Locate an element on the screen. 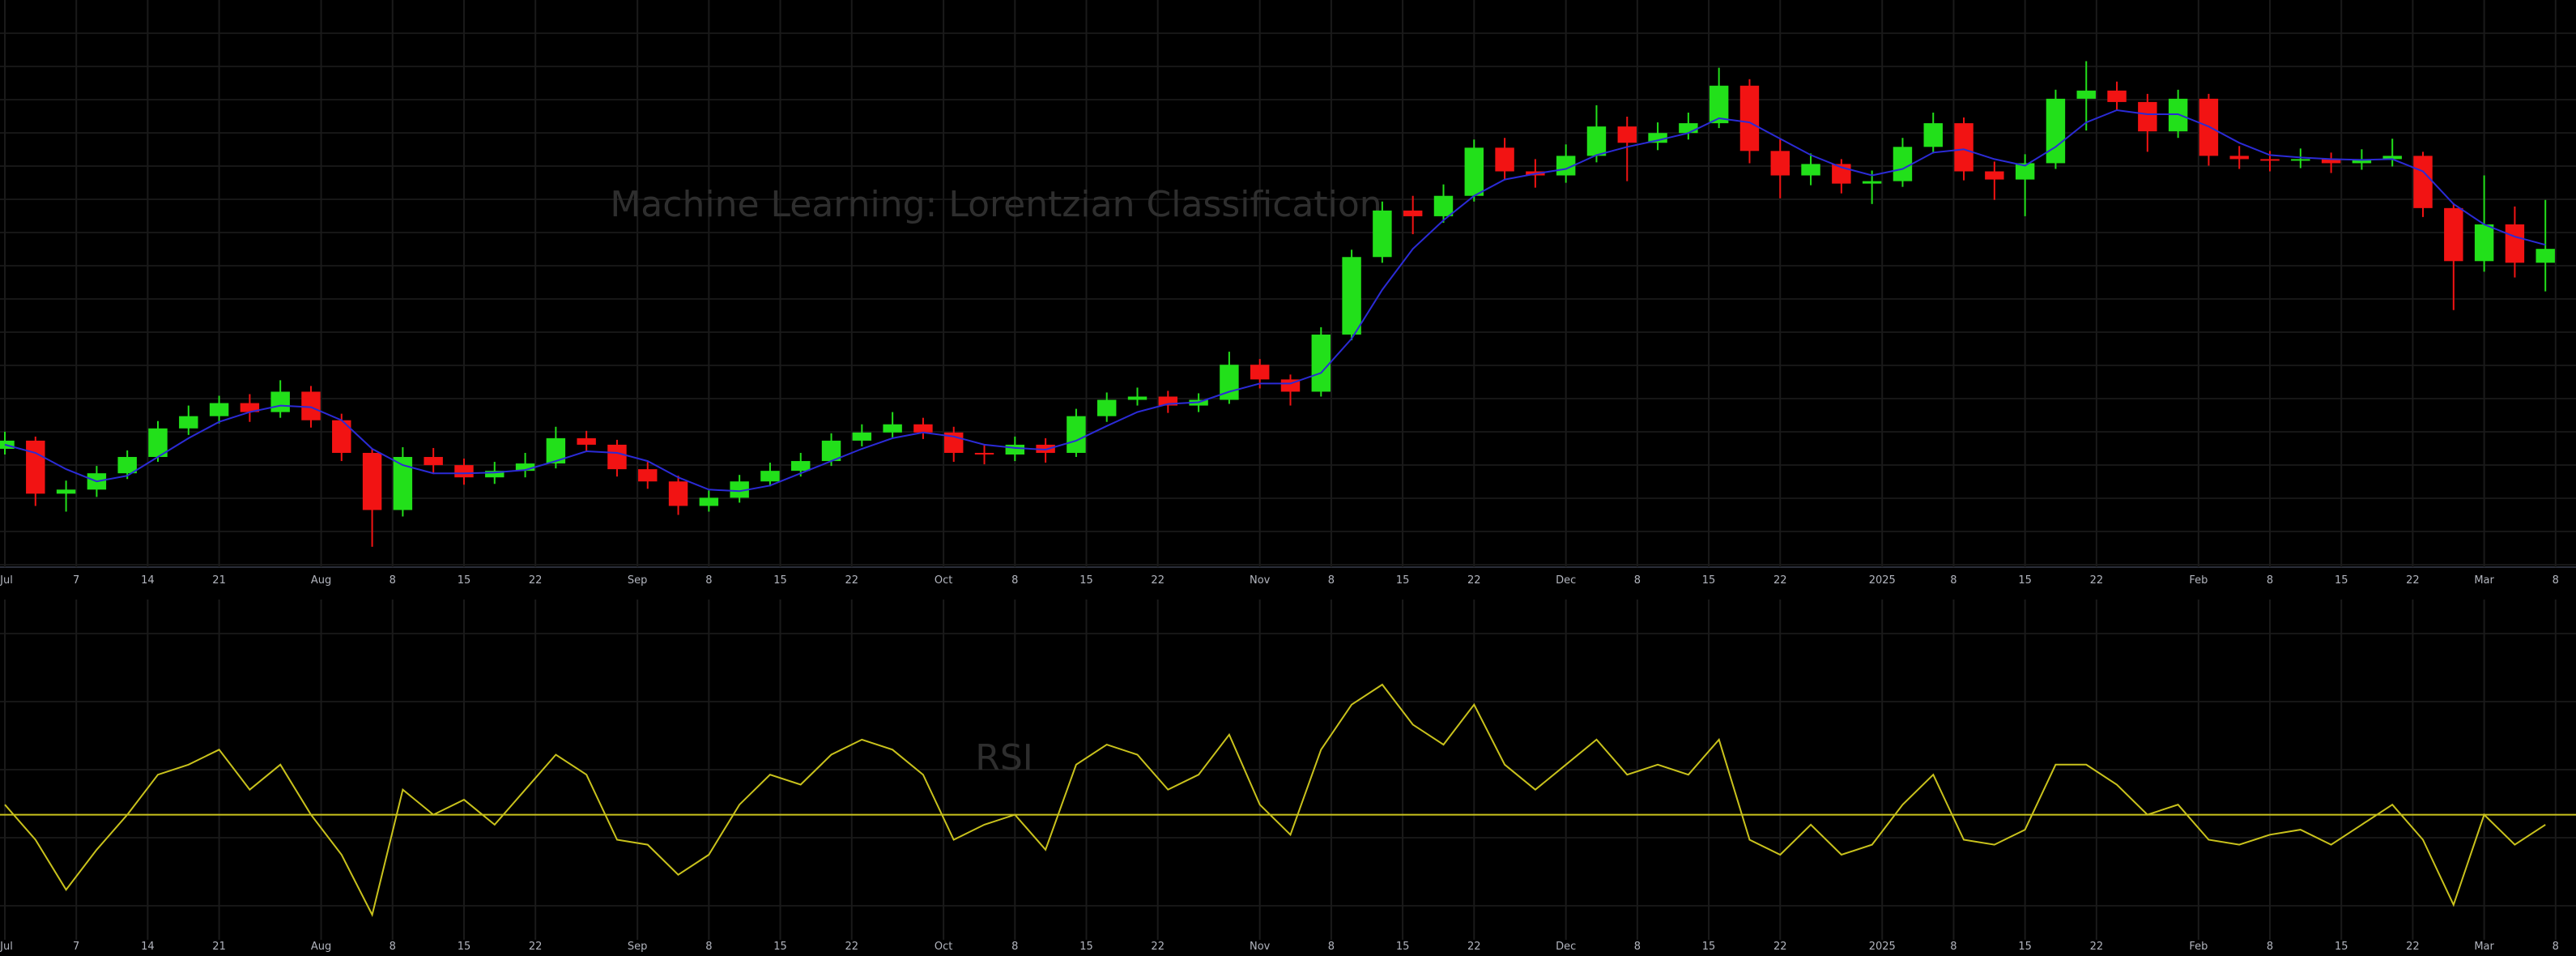 The height and width of the screenshot is (956, 2576). x-tick-label: Feb is located at coordinates (2198, 947).